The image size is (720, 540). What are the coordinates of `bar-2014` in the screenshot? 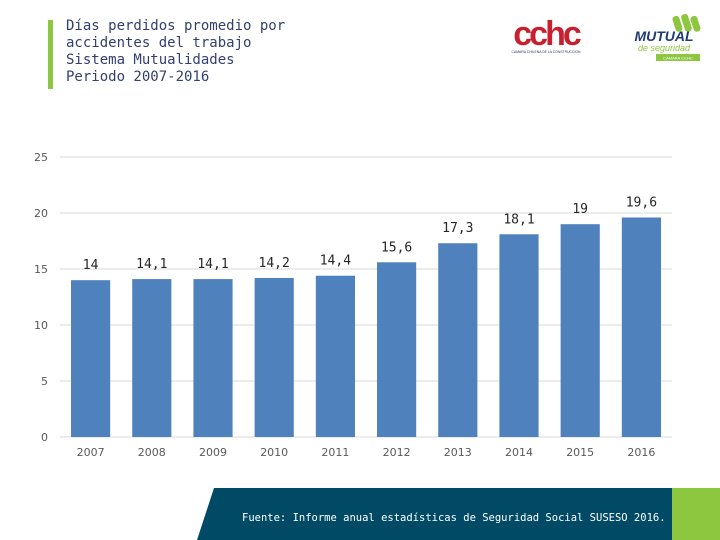 It's located at (519, 335).